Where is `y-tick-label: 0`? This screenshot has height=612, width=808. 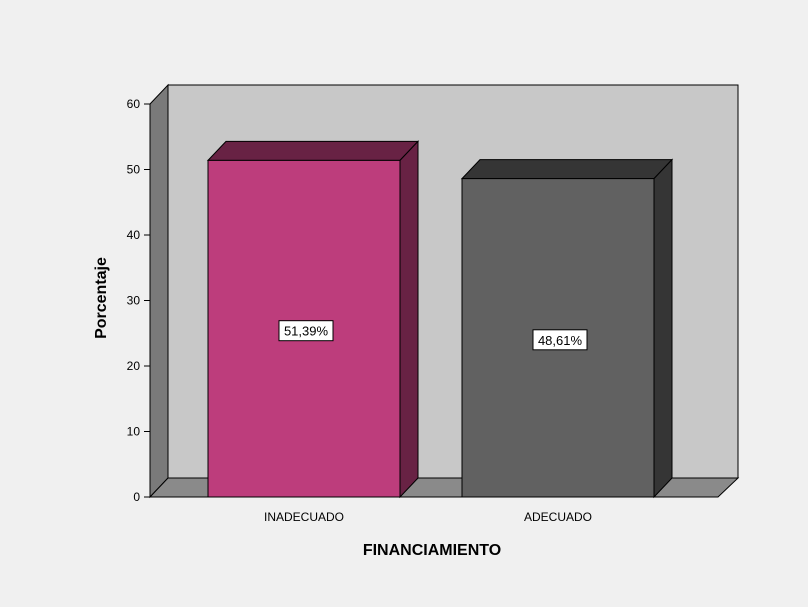
y-tick-label: 0 is located at coordinates (136, 497).